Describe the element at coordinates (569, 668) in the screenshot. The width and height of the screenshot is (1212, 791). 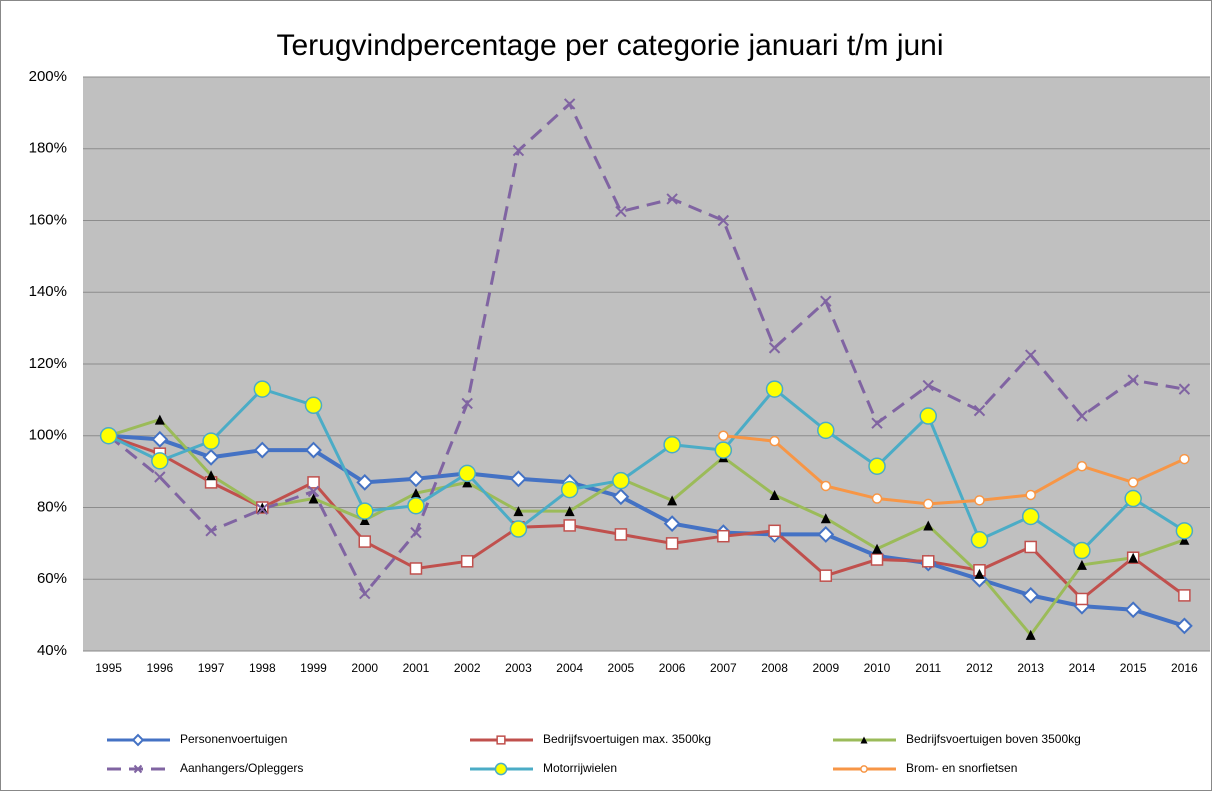
I see `x-tick-label: 2004` at that location.